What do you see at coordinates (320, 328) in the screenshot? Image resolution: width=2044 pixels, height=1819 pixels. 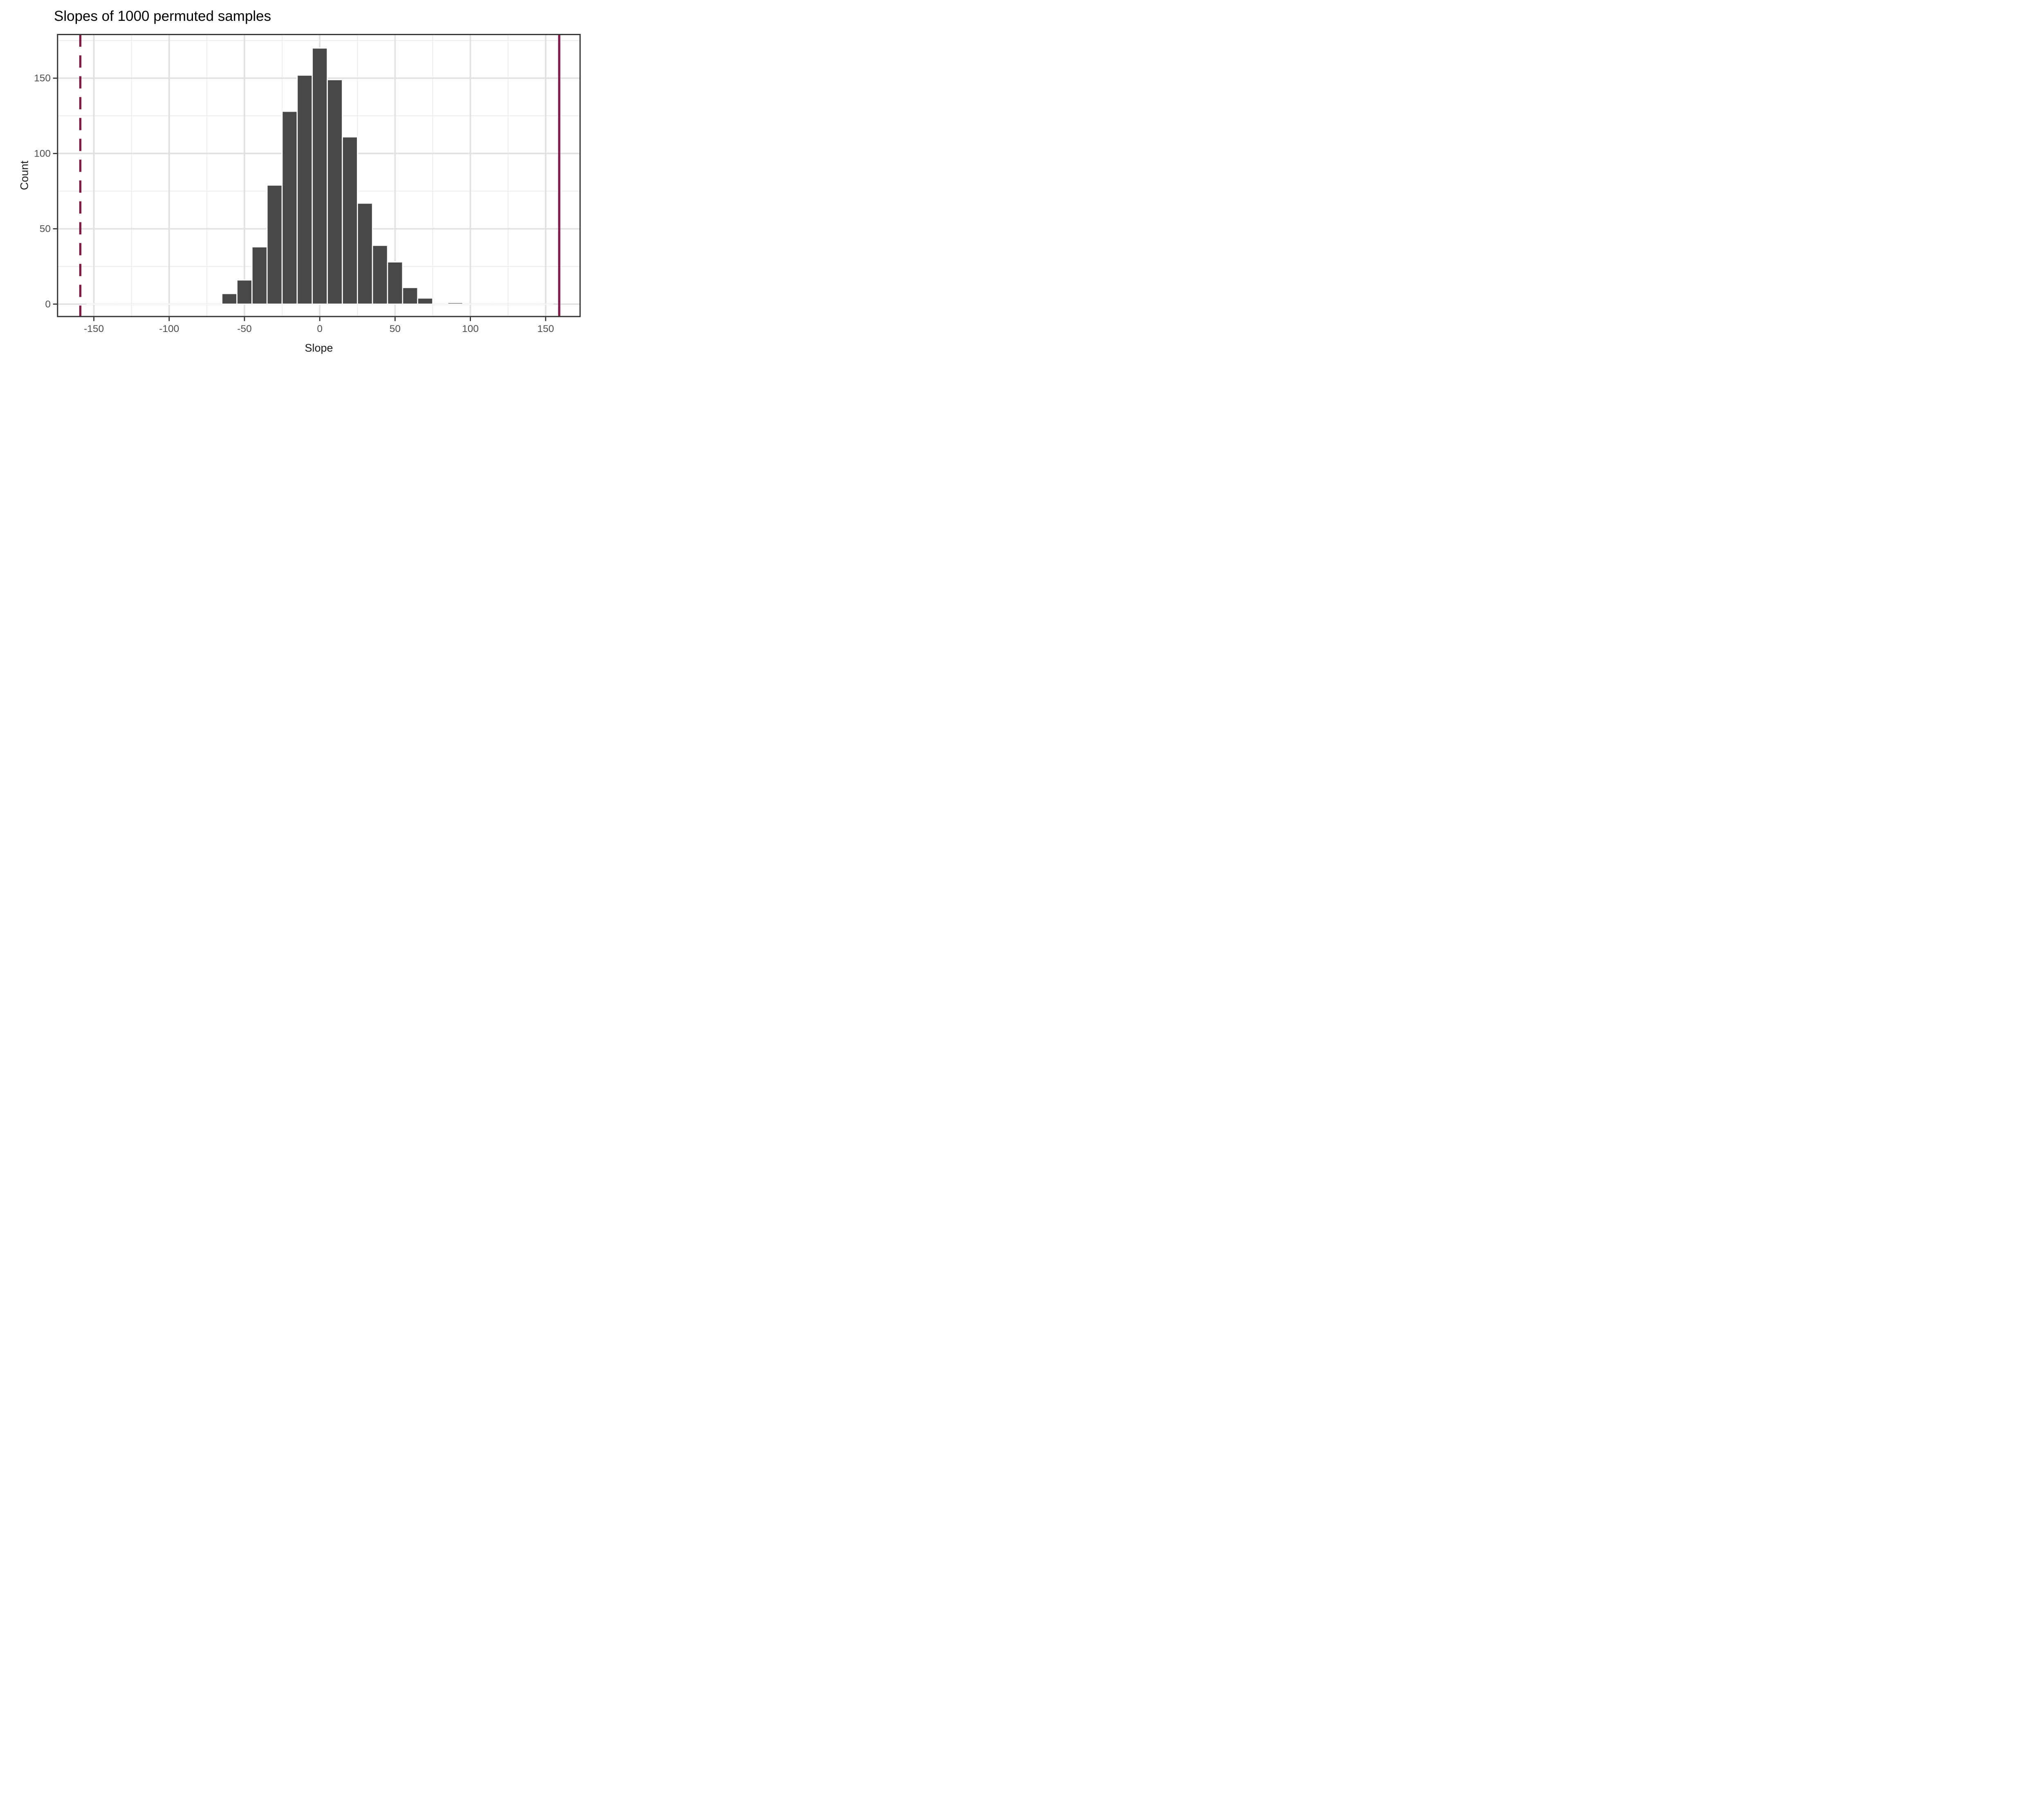 I see `x-tick-label: 0` at bounding box center [320, 328].